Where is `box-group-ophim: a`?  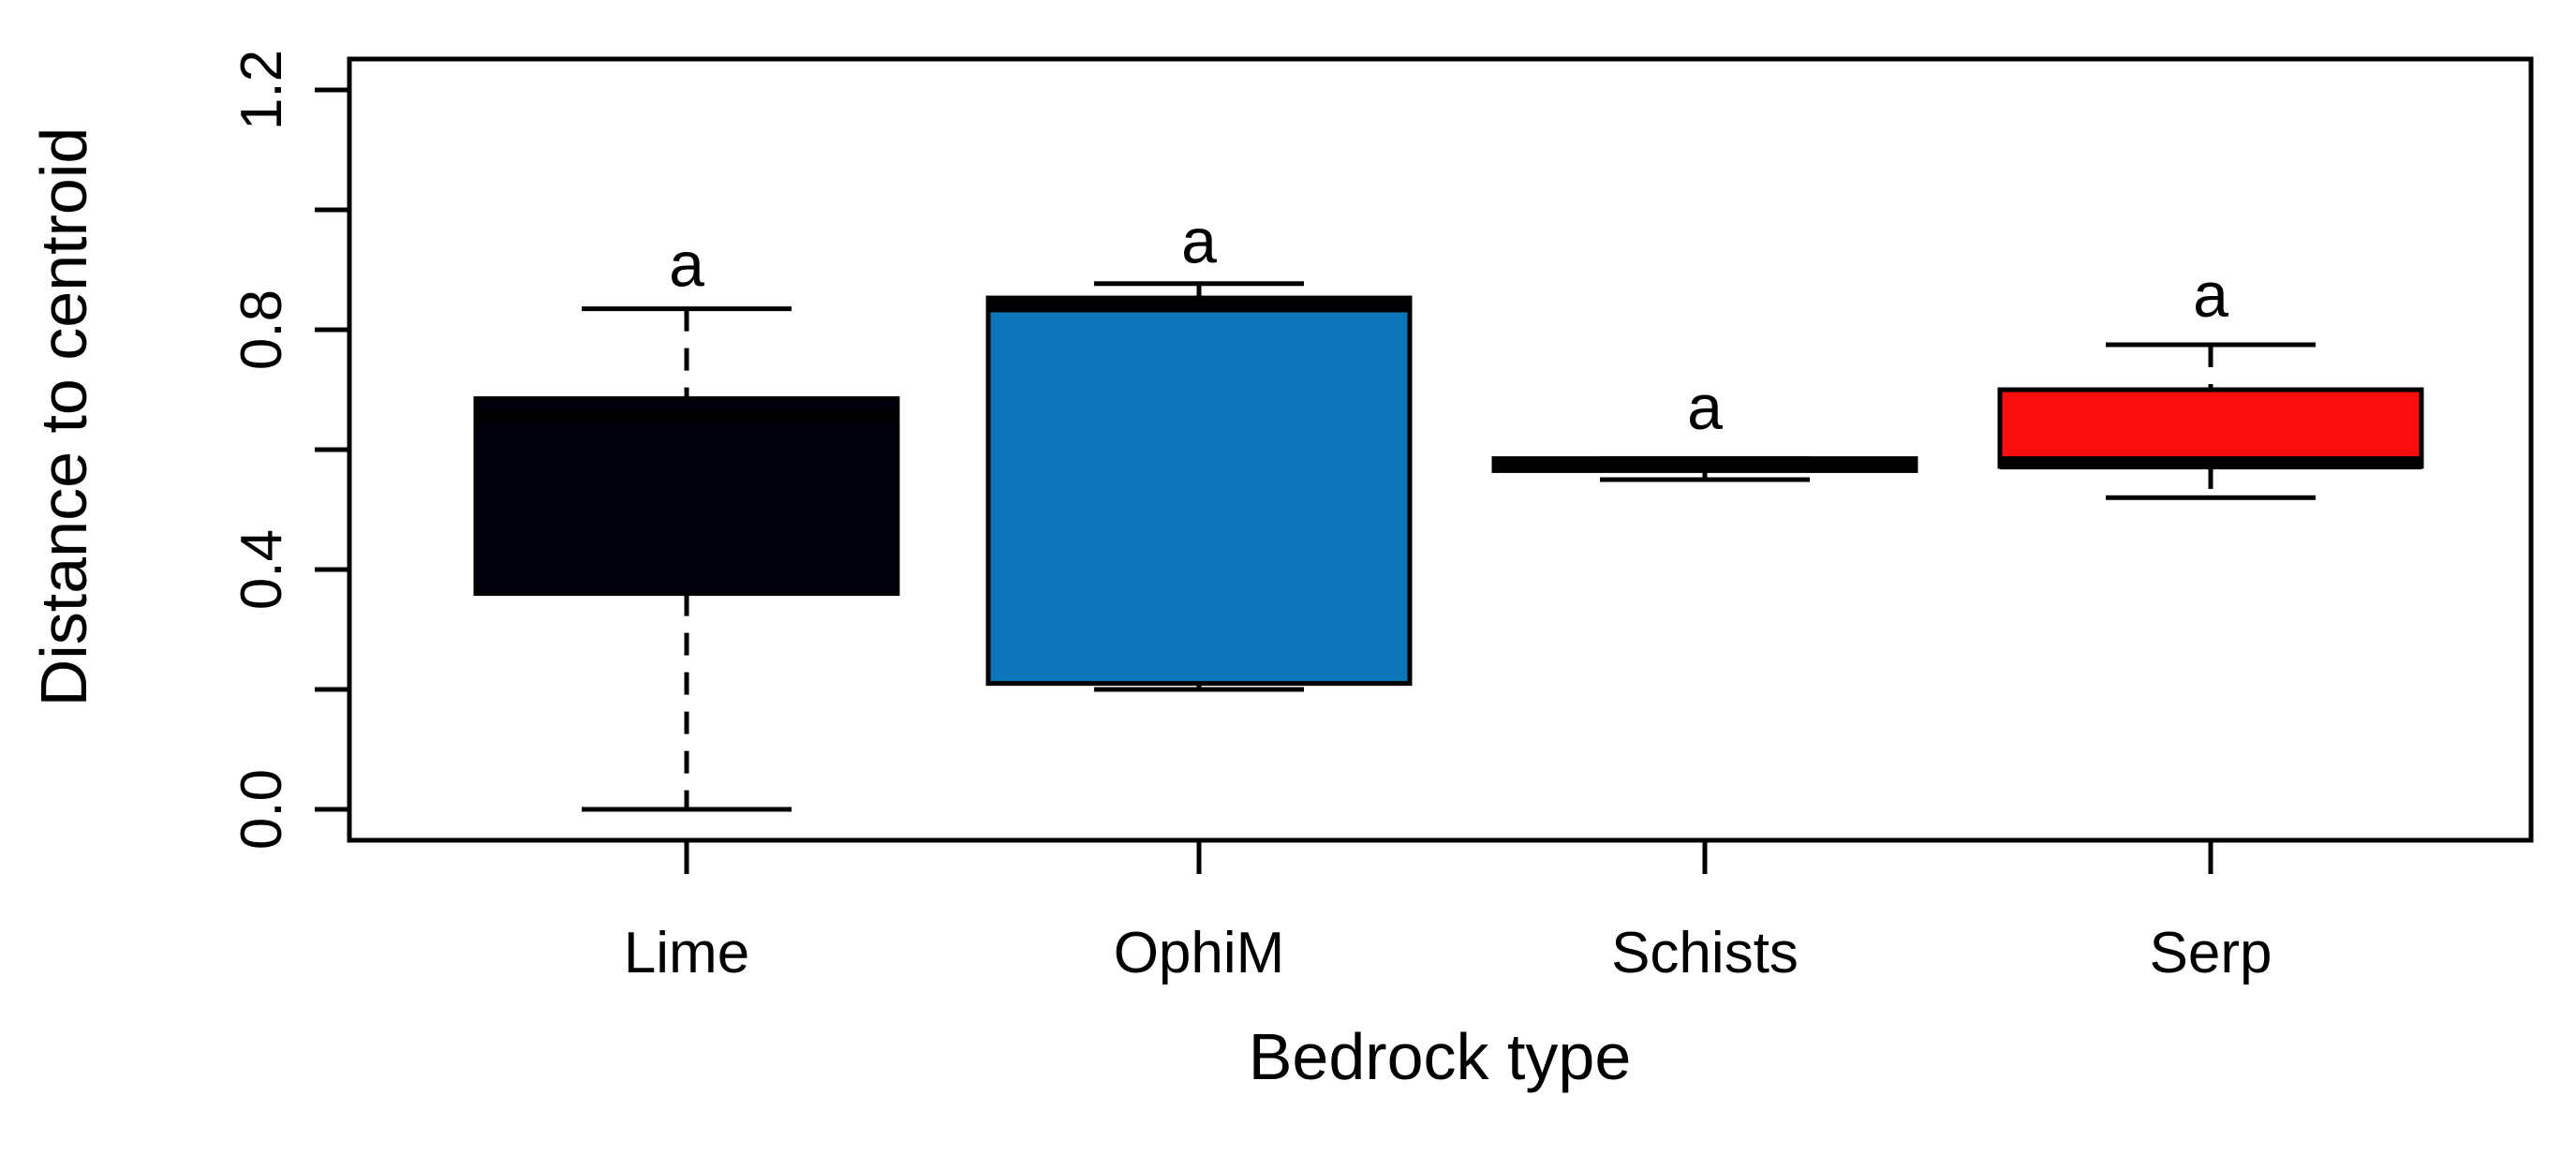 box-group-ophim: a is located at coordinates (1199, 448).